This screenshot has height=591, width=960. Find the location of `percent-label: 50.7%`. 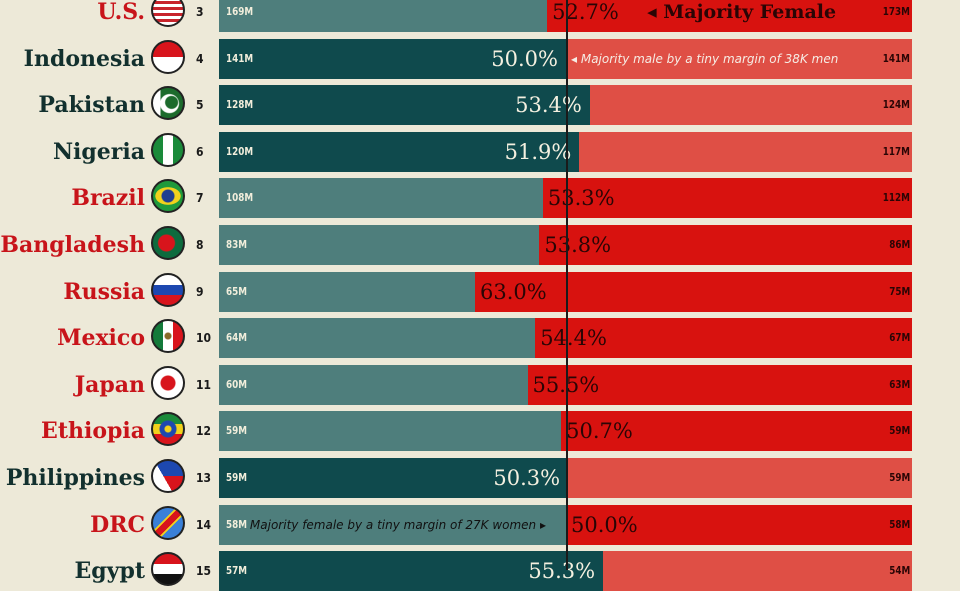

percent-label: 50.7% is located at coordinates (599, 431).